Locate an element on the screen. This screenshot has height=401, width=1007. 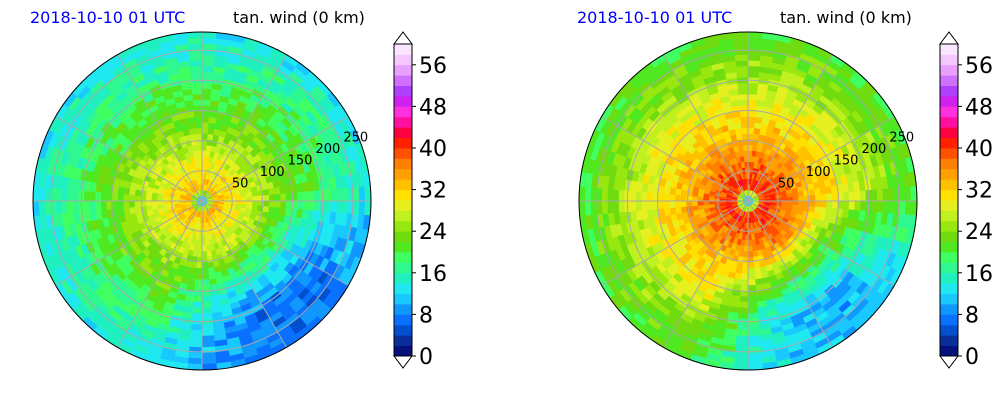
panel-right-title-time: 2018-10-10 01 UTC is located at coordinates (654, 17).